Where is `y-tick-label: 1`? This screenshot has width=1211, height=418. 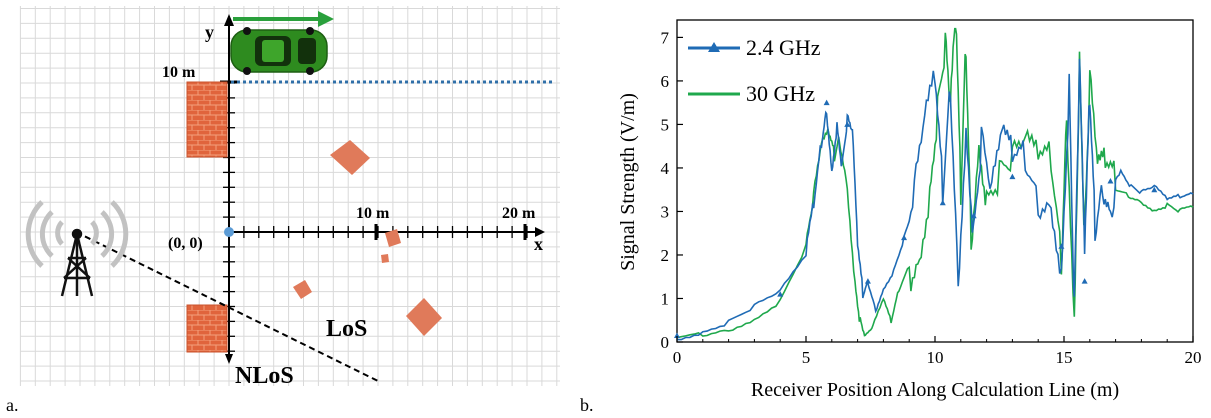
y-tick-label: 1 is located at coordinates (665, 298).